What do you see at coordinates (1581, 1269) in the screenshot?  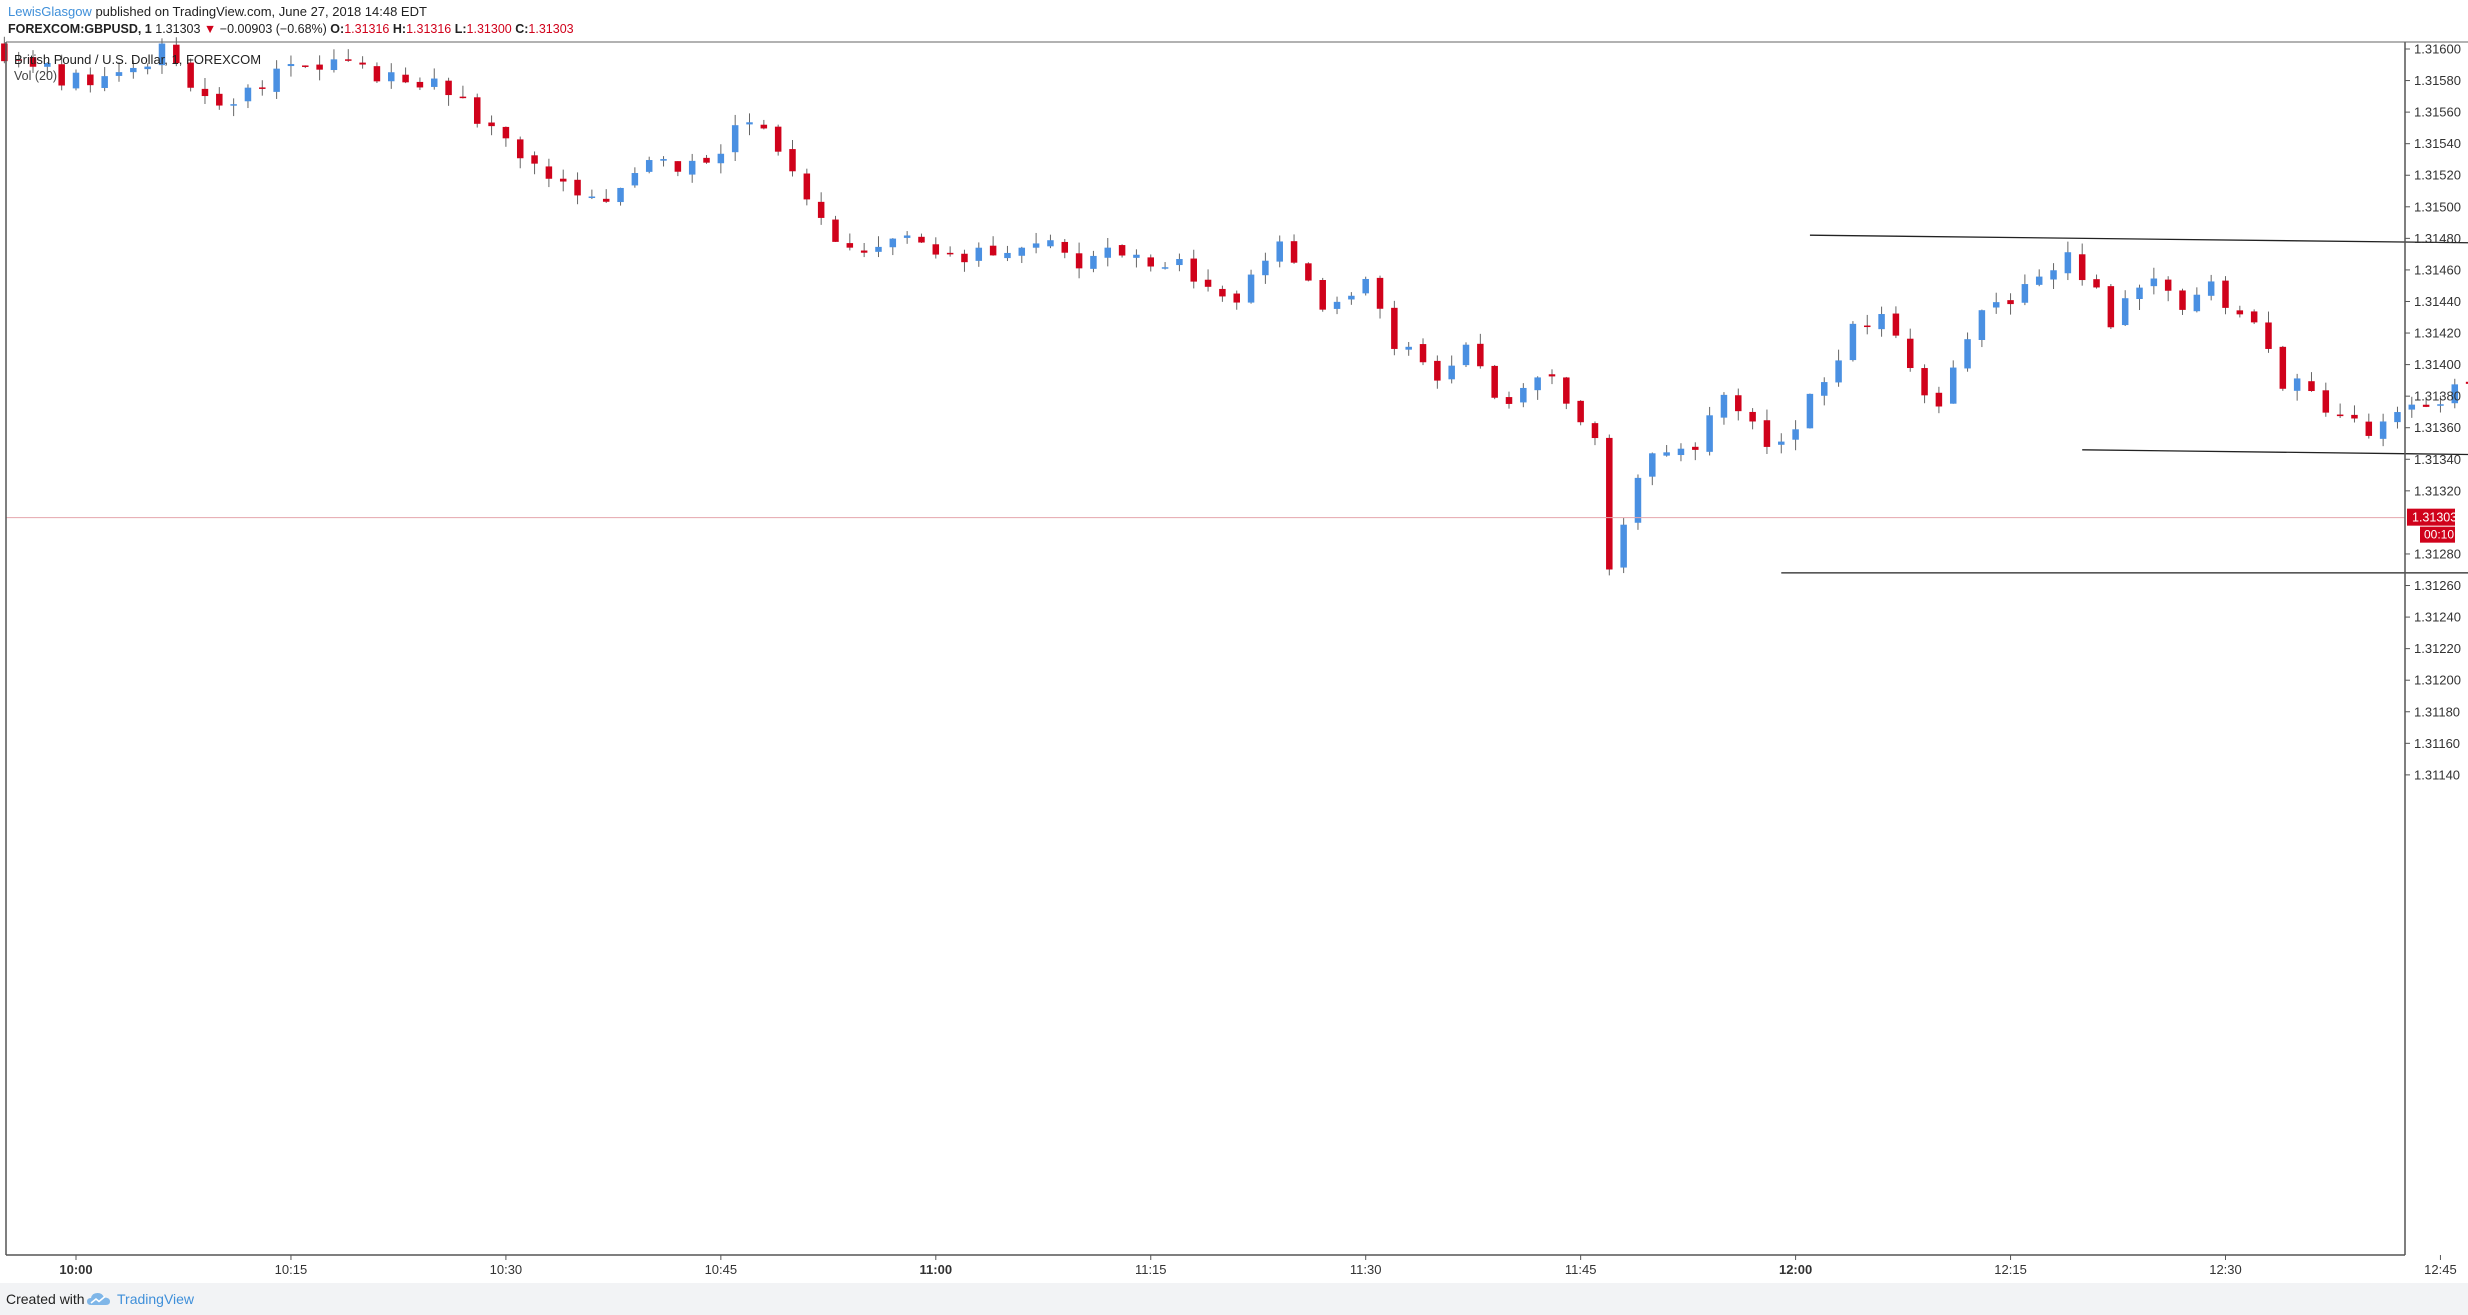 I see `time-label-11:45: 11:45` at bounding box center [1581, 1269].